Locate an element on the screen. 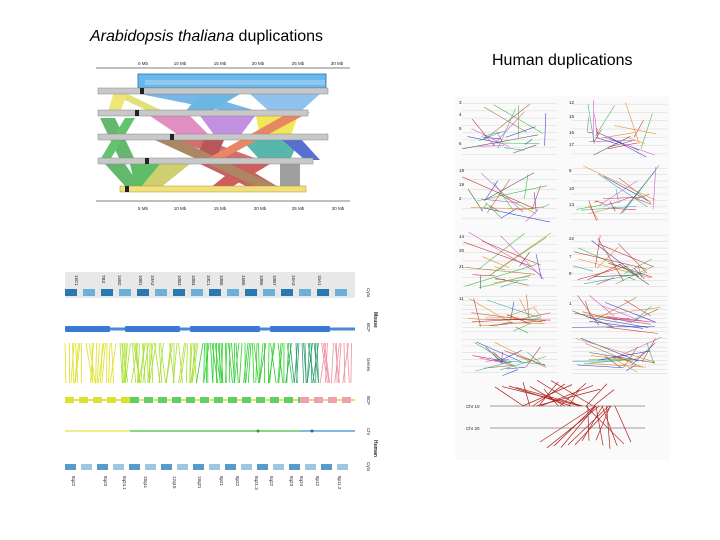 The image size is (720, 540). chr-marker is located at coordinates (312, 431).